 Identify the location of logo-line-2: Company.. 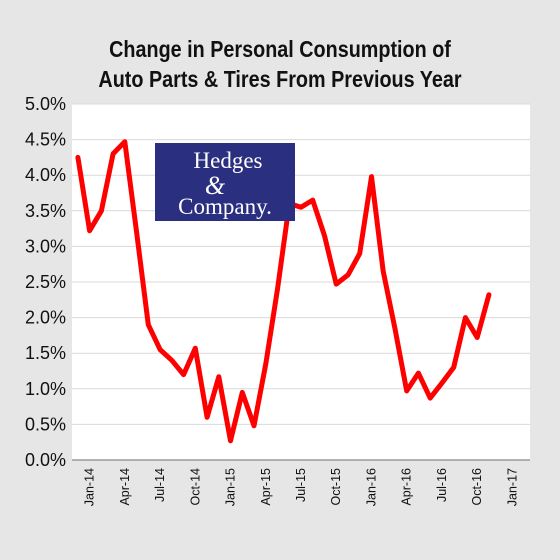
(225, 206).